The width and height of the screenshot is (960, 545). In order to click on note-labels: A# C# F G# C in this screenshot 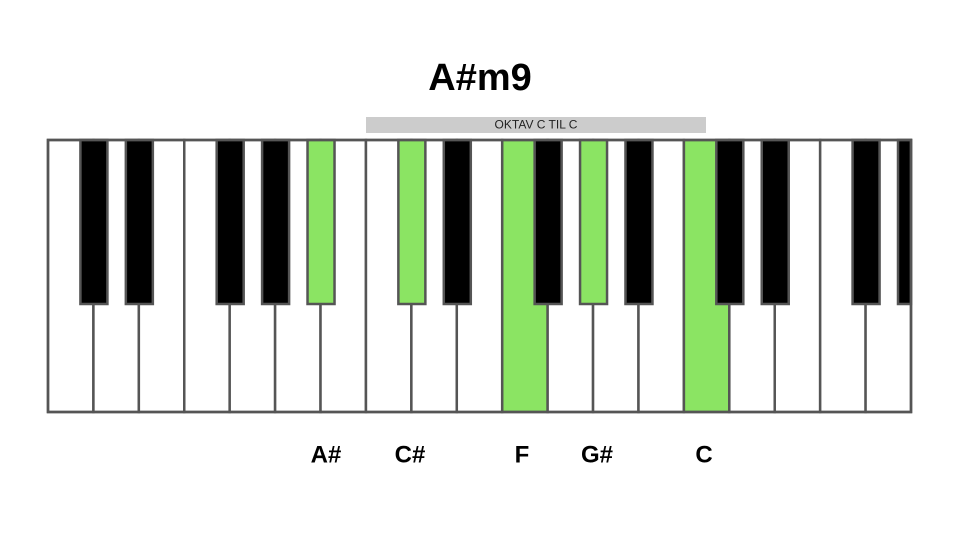, I will do `click(512, 454)`.